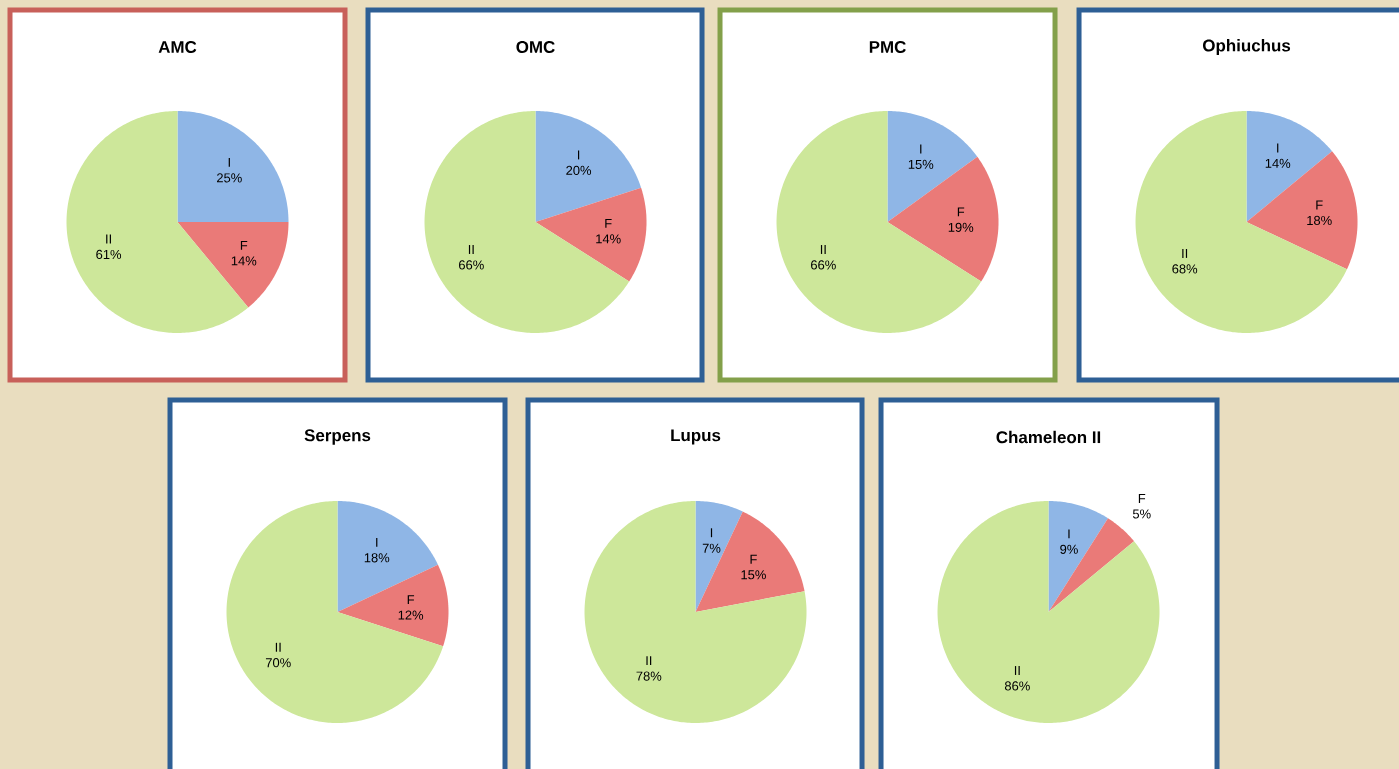 The height and width of the screenshot is (769, 1399). I want to click on data-label: 86%, so click(1017, 686).